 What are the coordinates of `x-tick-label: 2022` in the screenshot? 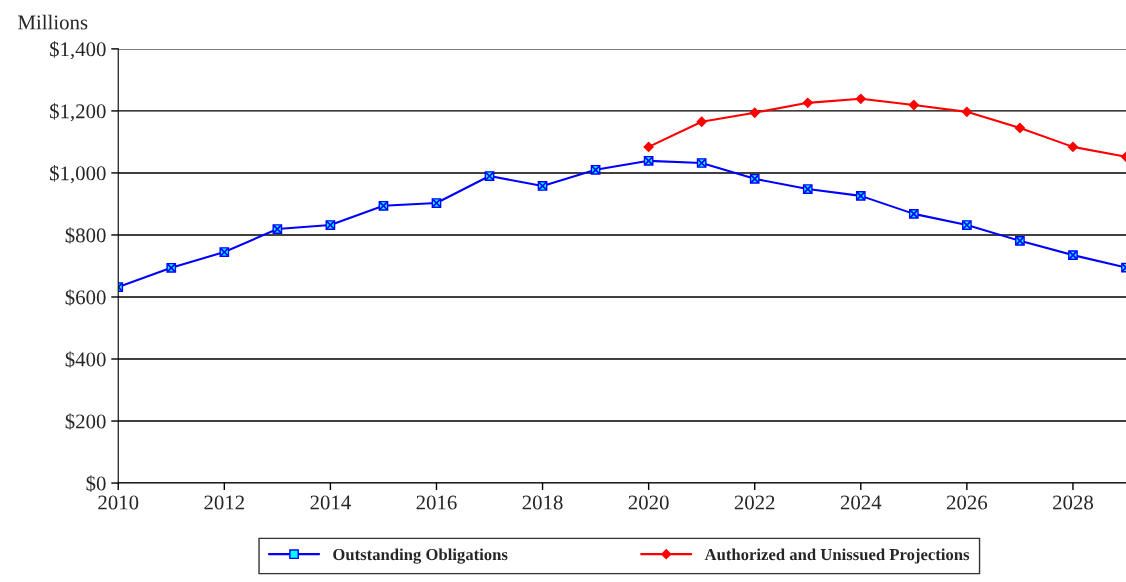 It's located at (754, 502).